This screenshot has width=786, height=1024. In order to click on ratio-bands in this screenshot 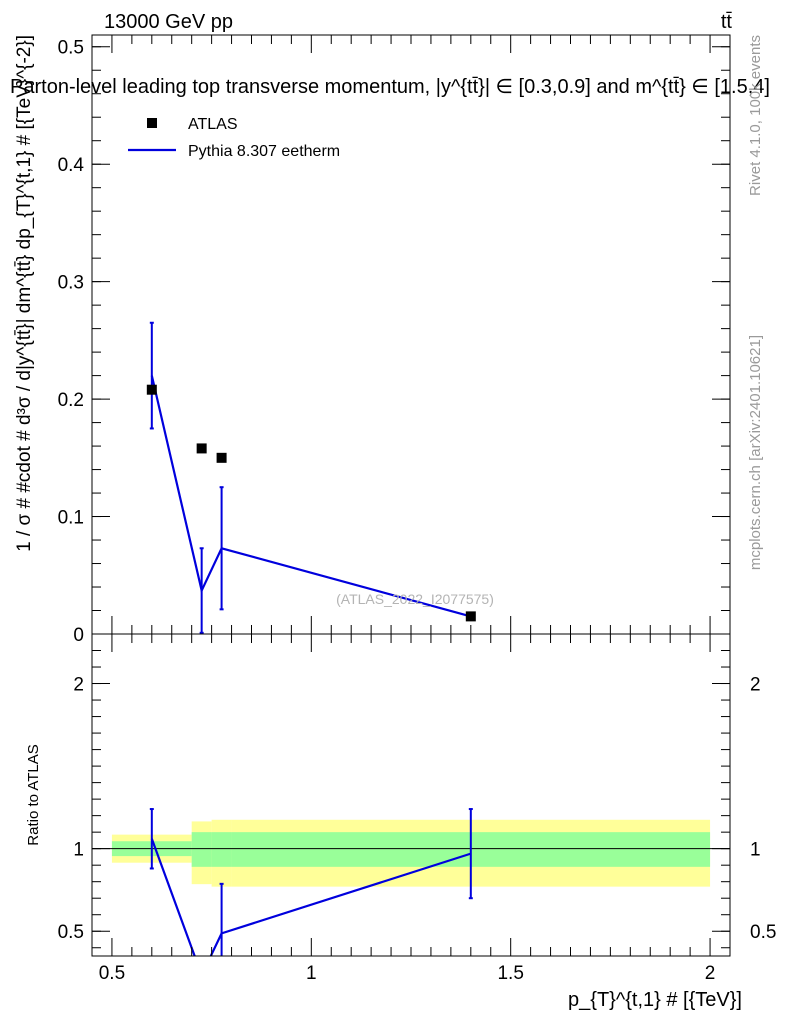, I will do `click(411, 853)`.